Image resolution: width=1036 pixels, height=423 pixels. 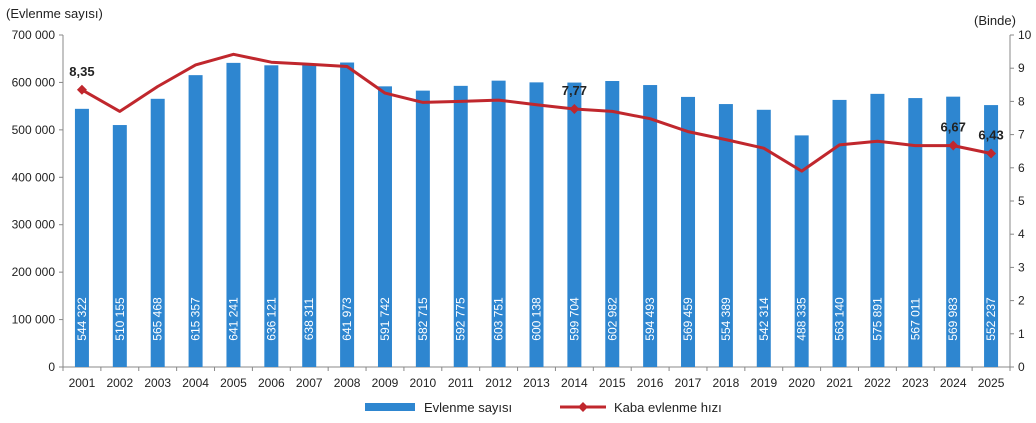 What do you see at coordinates (82, 319) in the screenshot?
I see `bar-value-label: 544 322` at bounding box center [82, 319].